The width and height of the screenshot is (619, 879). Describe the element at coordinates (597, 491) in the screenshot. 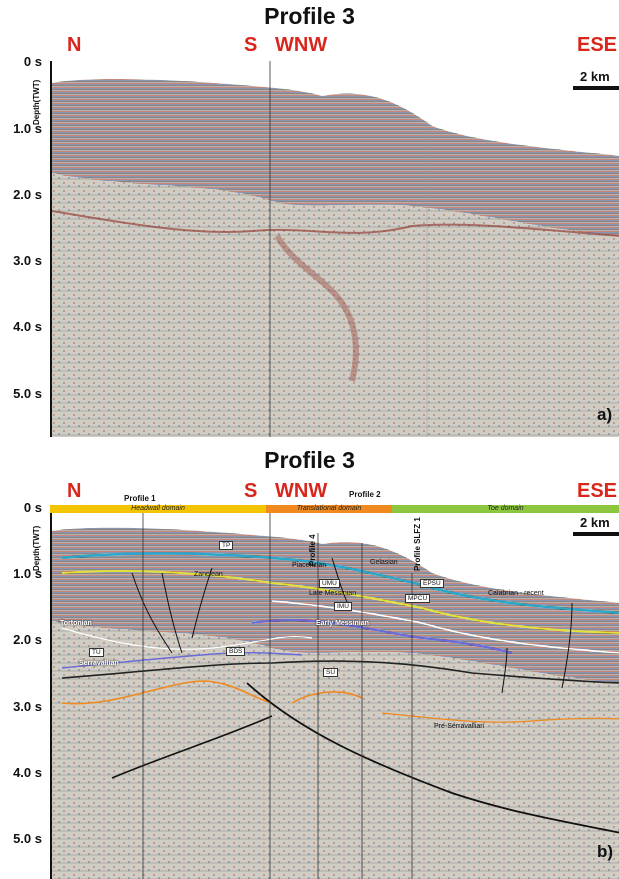

I see `panel-b-direction-ese: ESE` at that location.